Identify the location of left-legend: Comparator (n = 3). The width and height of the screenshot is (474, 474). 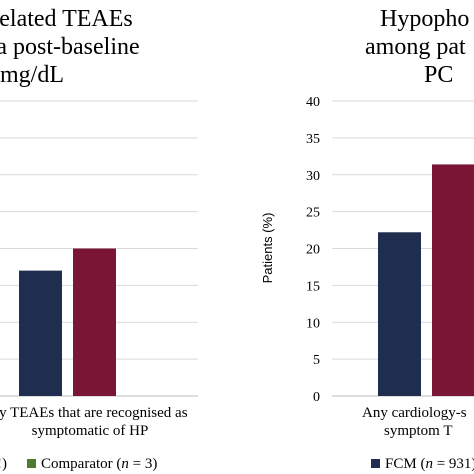
(92, 464).